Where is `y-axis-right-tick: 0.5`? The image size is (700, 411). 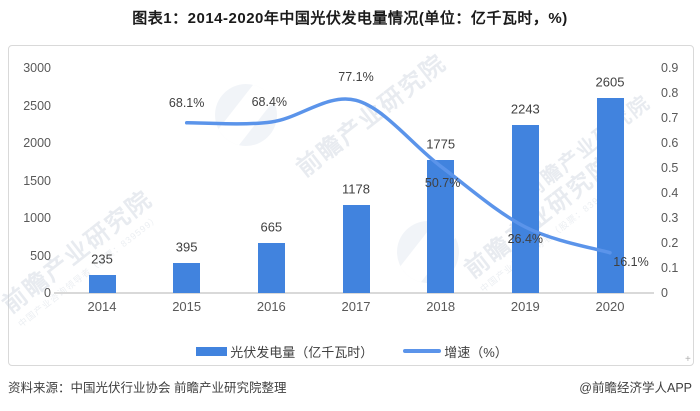
y-axis-right-tick: 0.5 is located at coordinates (670, 168).